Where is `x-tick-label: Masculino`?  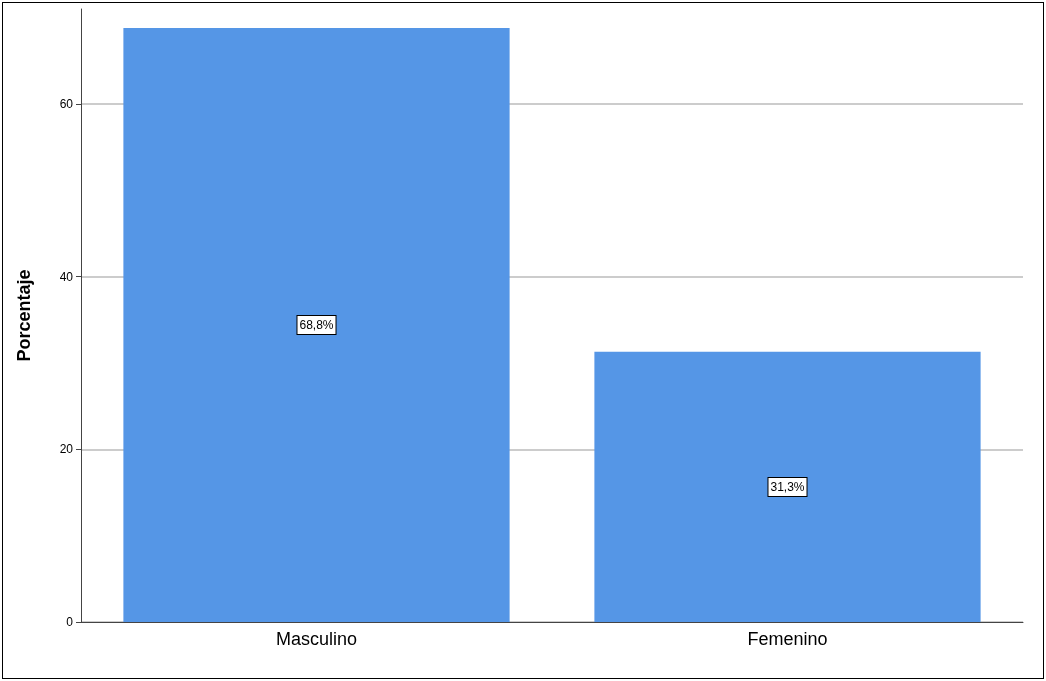
x-tick-label: Masculino is located at coordinates (316, 639).